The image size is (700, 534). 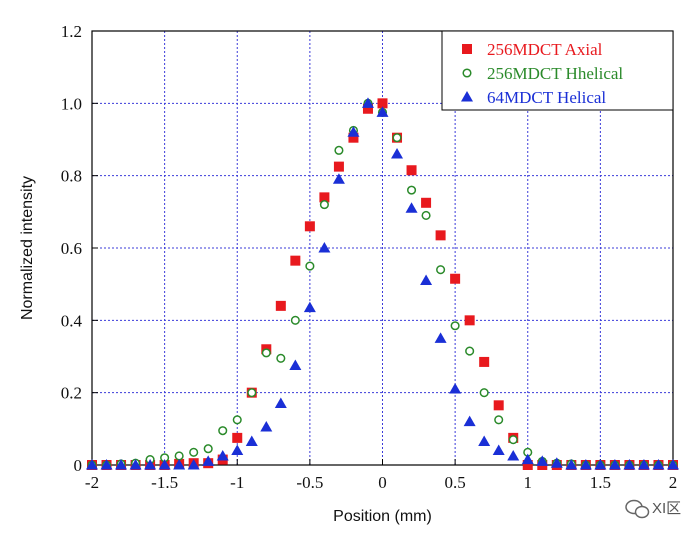 I want to click on x-tick-label: 0.5, so click(x=455, y=482).